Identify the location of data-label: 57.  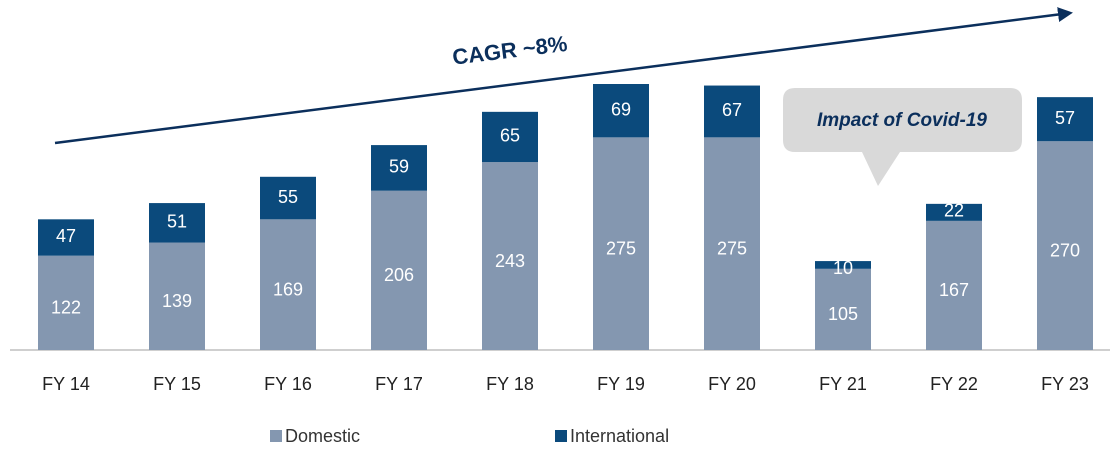
(1065, 118).